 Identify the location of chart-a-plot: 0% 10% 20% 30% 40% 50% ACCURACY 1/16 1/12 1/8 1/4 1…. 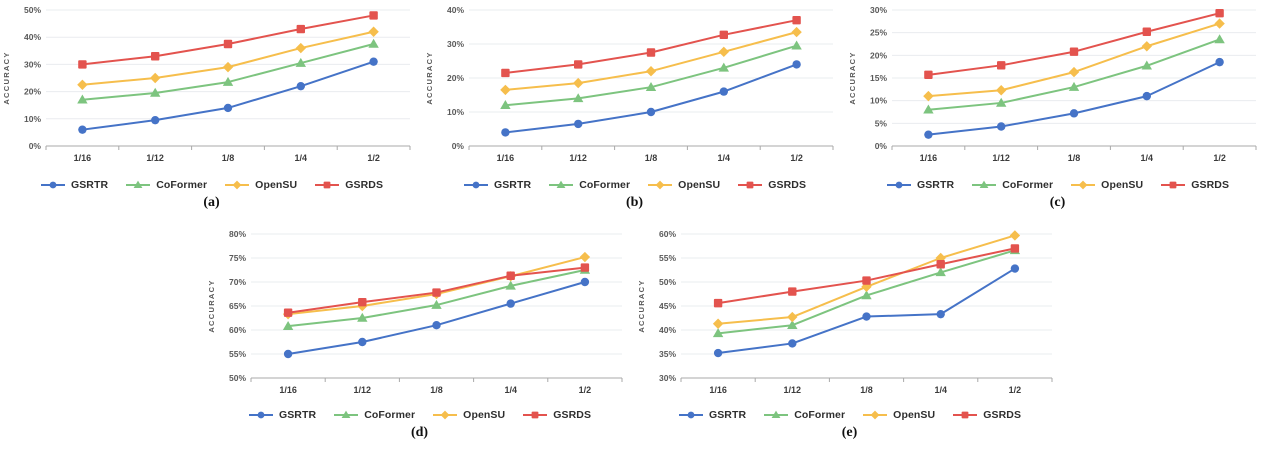
(206, 84).